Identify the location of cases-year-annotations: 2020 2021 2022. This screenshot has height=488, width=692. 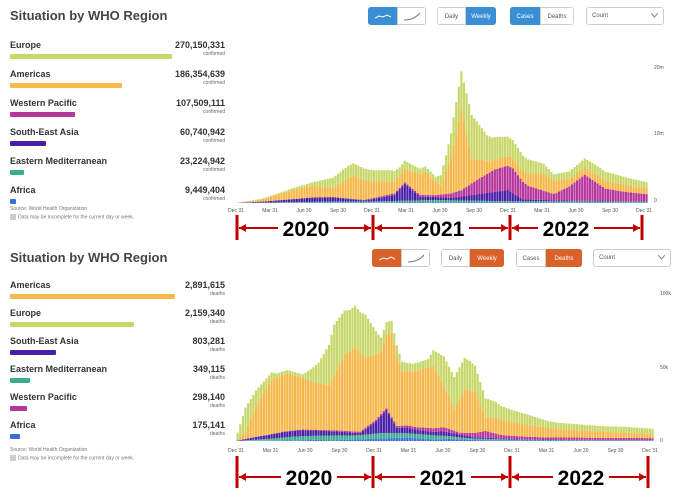
(439, 228).